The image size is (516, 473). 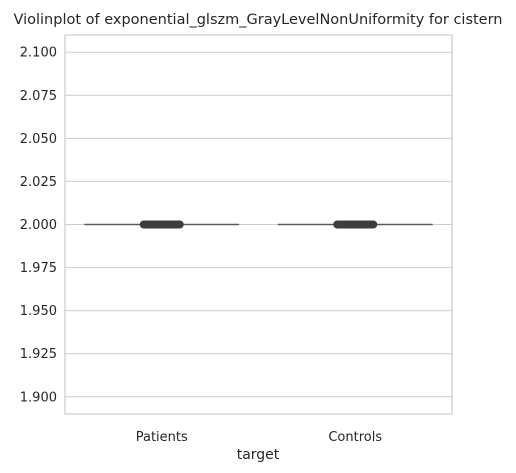 What do you see at coordinates (38, 96) in the screenshot?
I see `y-tick-label: 2.075` at bounding box center [38, 96].